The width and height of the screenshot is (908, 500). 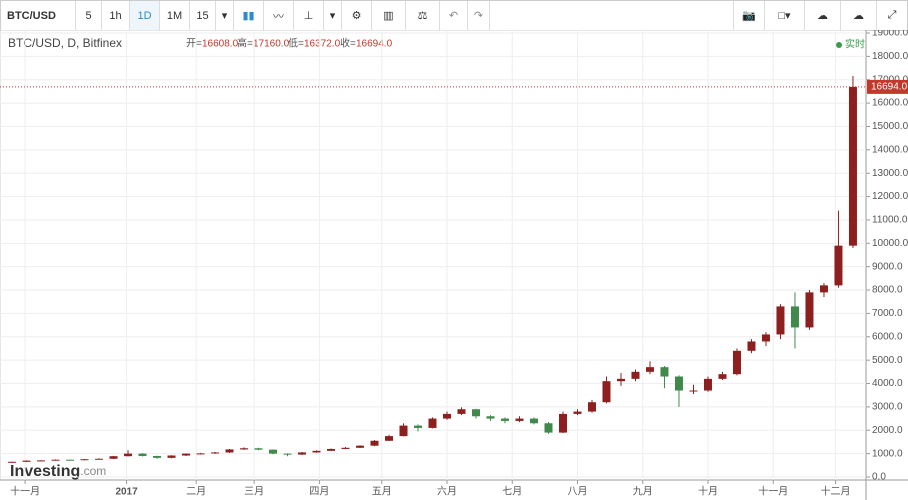 I want to click on y-tick-label: 7000.0, so click(x=887, y=313).